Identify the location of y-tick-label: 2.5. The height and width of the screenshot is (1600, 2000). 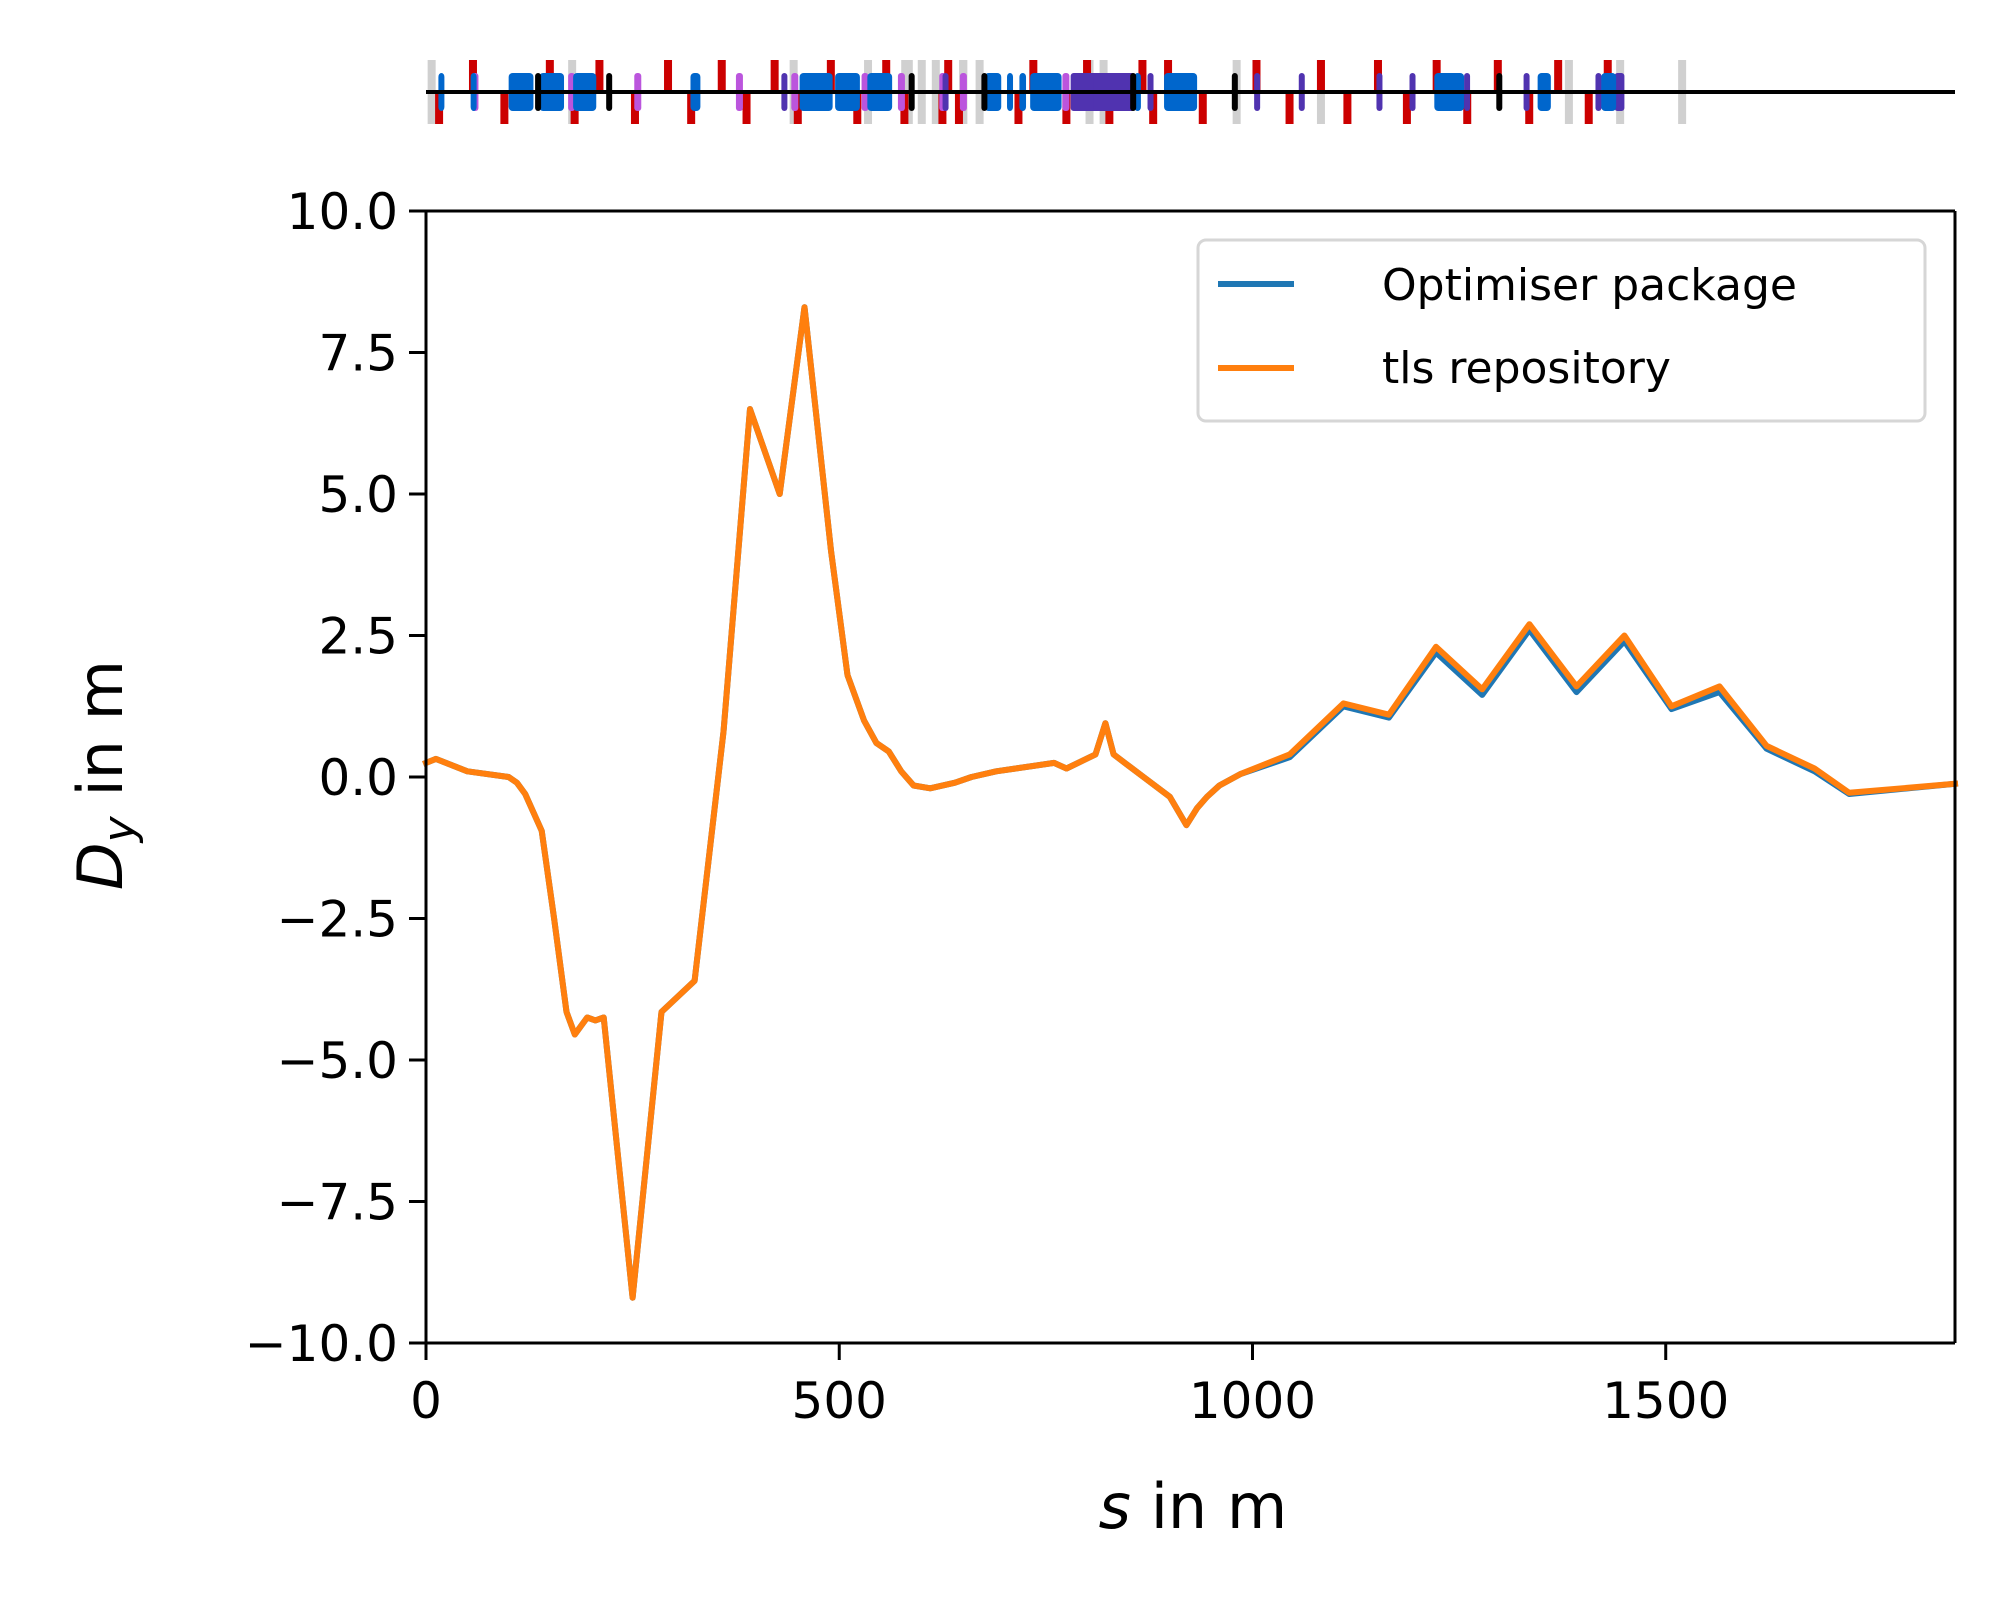
(358, 637).